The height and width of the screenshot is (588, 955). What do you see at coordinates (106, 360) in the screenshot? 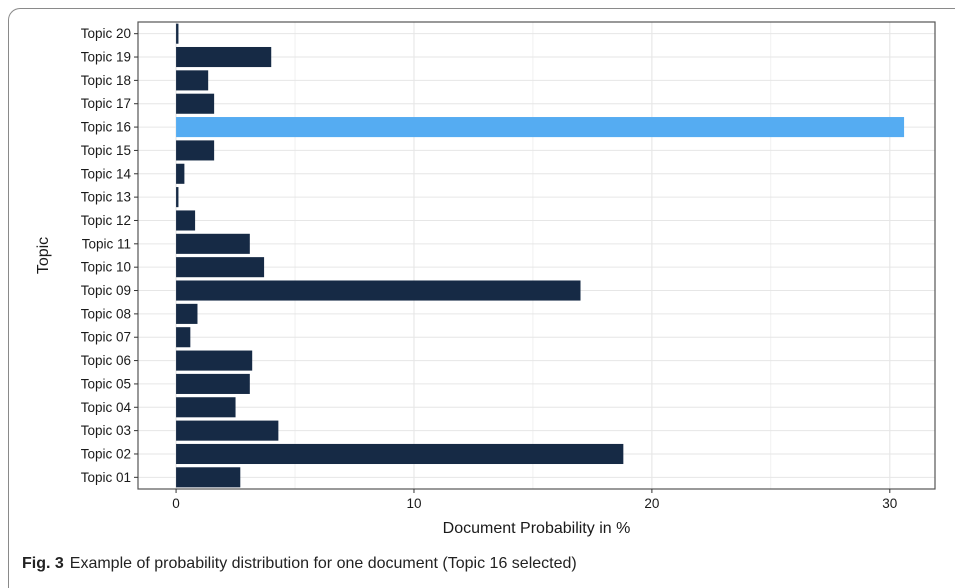
I see `y-tick-label: Topic 06` at bounding box center [106, 360].